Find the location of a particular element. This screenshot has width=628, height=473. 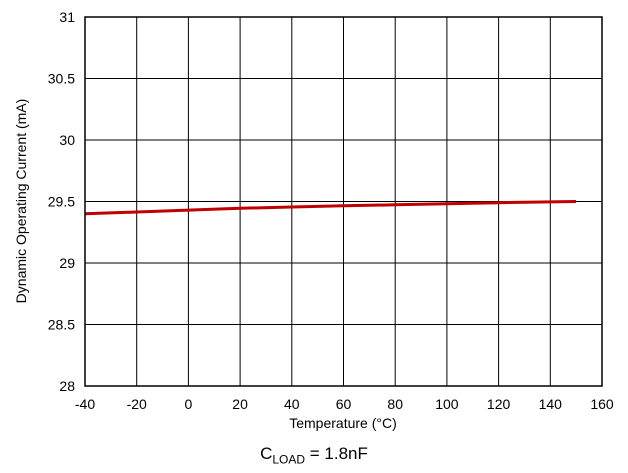

y-tick-label: 30 is located at coordinates (67, 140).